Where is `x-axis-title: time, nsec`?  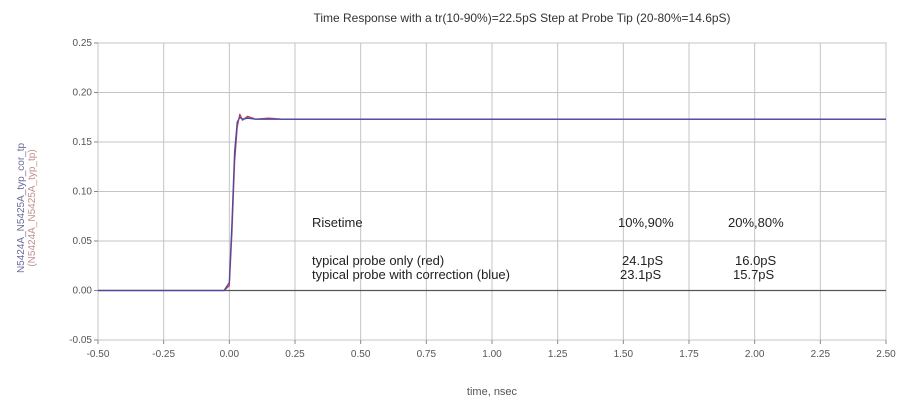 x-axis-title: time, nsec is located at coordinates (492, 392).